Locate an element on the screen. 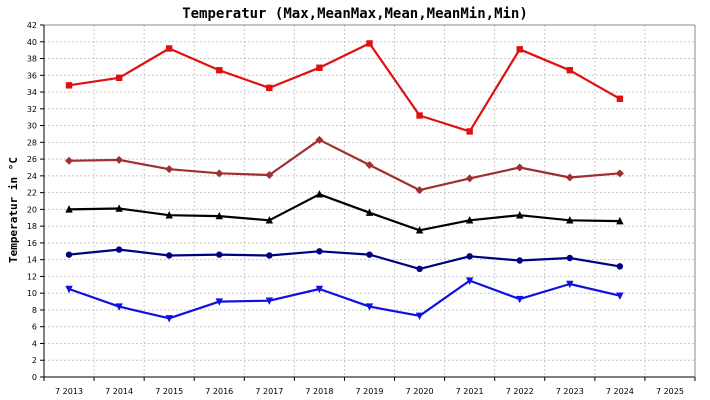  x-tick-label: 7 2015 is located at coordinates (169, 391).